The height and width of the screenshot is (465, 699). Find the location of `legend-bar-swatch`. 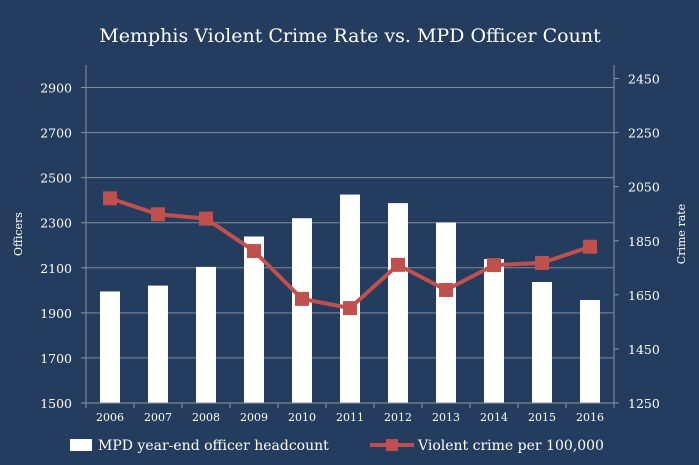

legend-bar-swatch is located at coordinates (81, 445).